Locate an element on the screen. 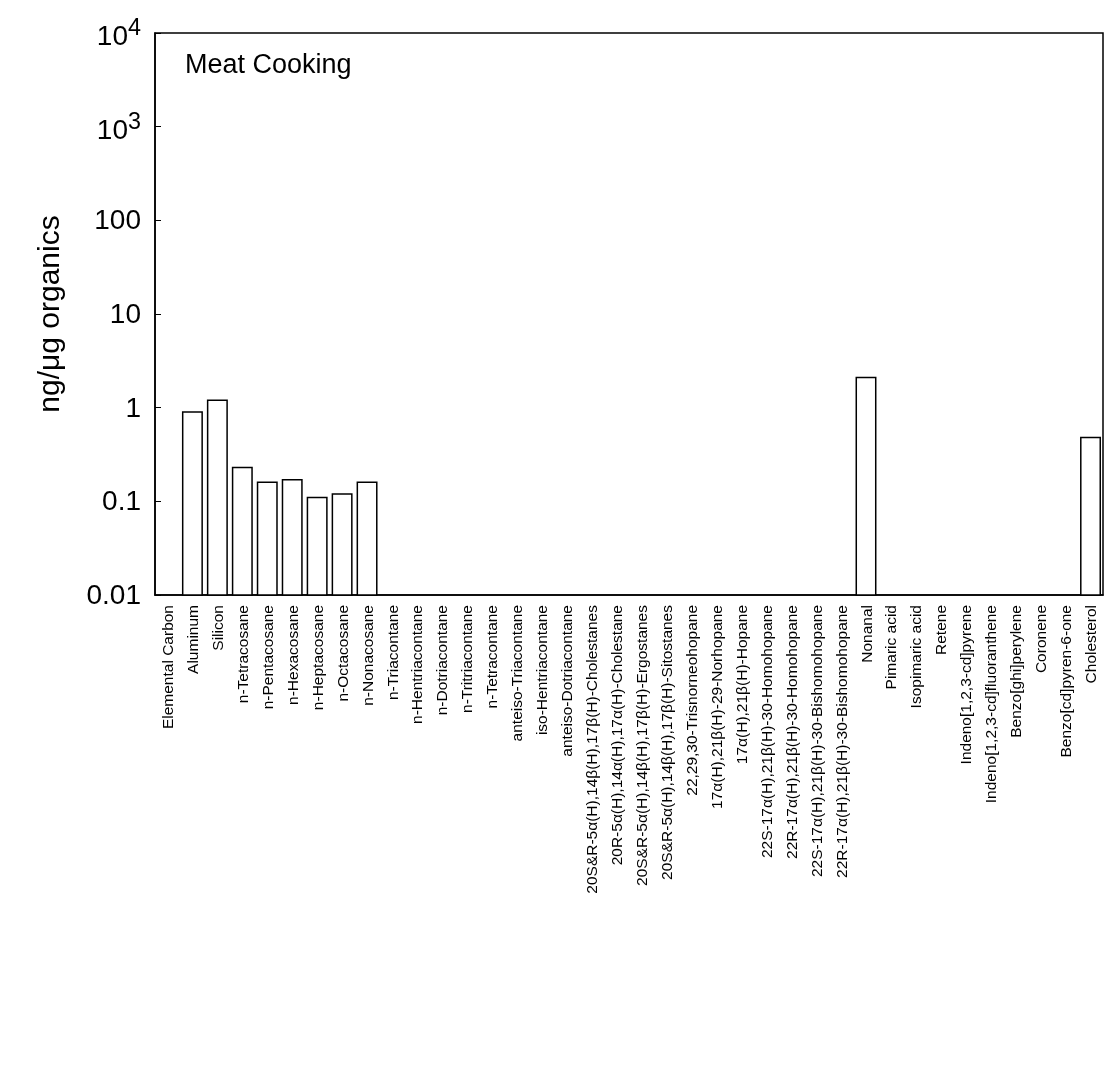 This screenshot has height=1076, width=1111. x-tick-label: n-Tetracontane is located at coordinates (492, 657).